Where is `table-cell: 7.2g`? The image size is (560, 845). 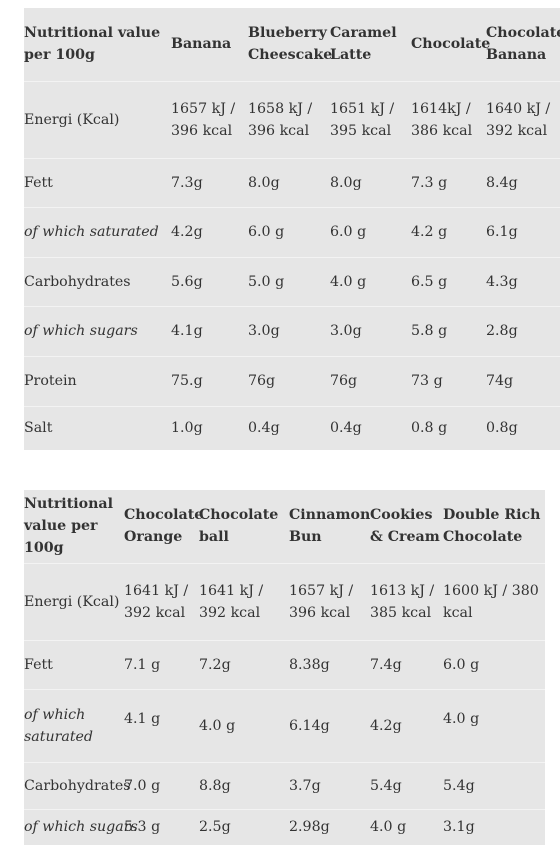
table-cell: 7.2g is located at coordinates (244, 664).